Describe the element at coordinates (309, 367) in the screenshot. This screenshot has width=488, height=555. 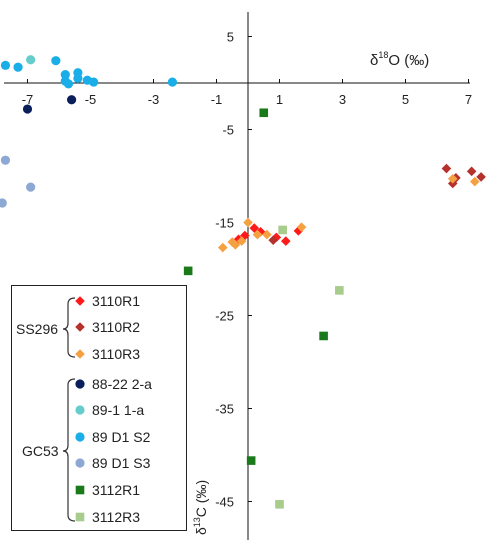
I see `series-3112r3` at that location.